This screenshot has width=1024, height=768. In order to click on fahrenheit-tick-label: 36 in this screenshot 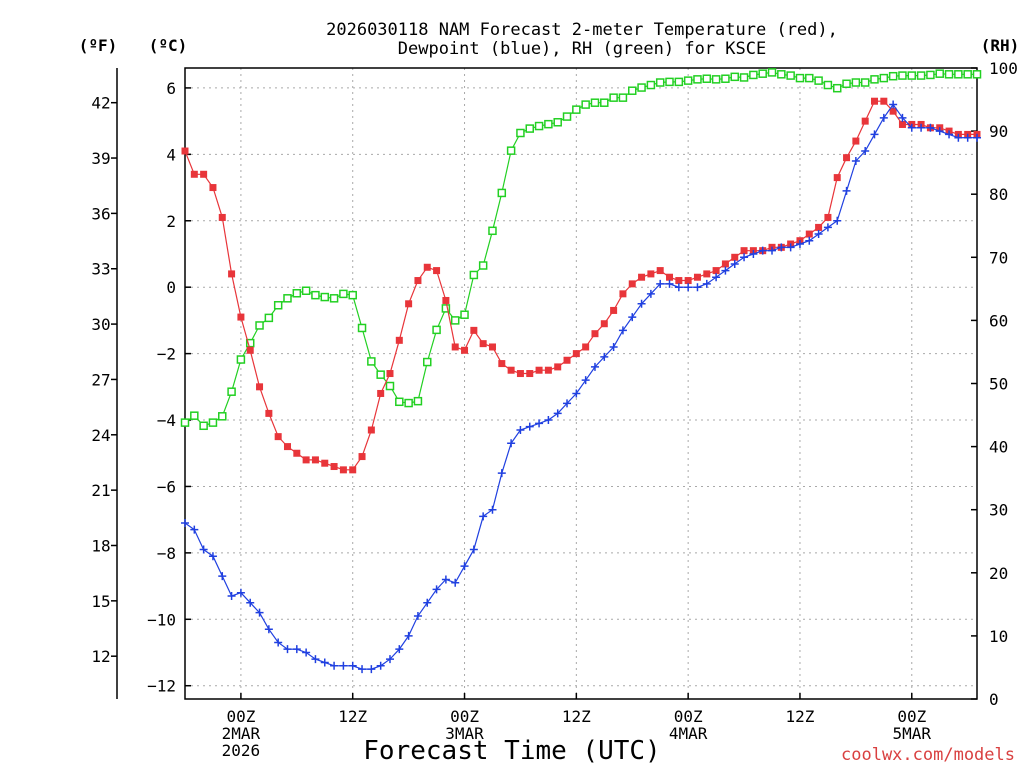, I will do `click(100, 213)`.